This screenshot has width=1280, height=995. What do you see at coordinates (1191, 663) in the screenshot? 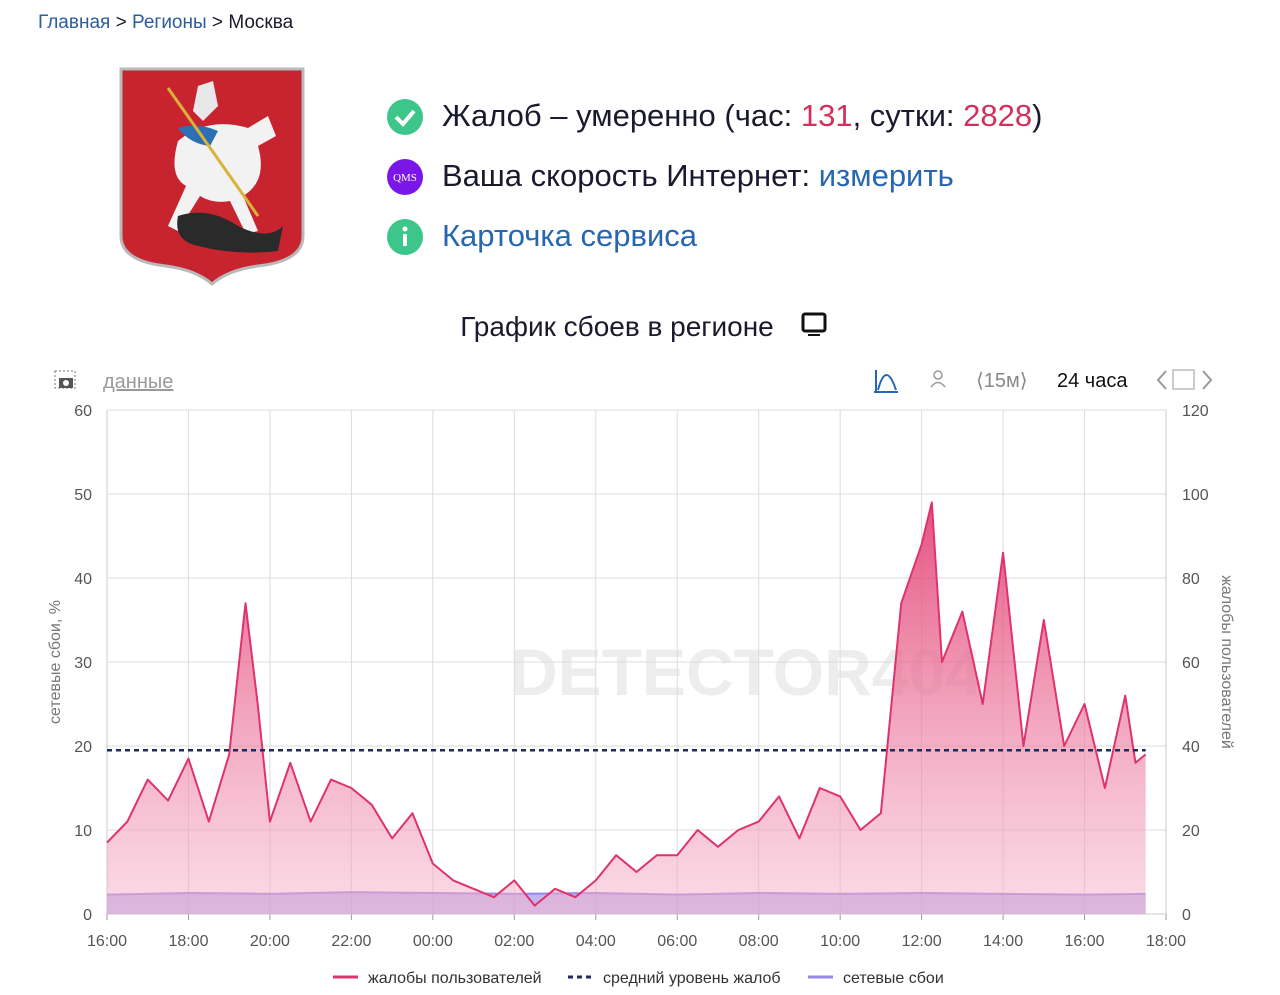
I see `y2-tick-label: 60` at bounding box center [1191, 663].